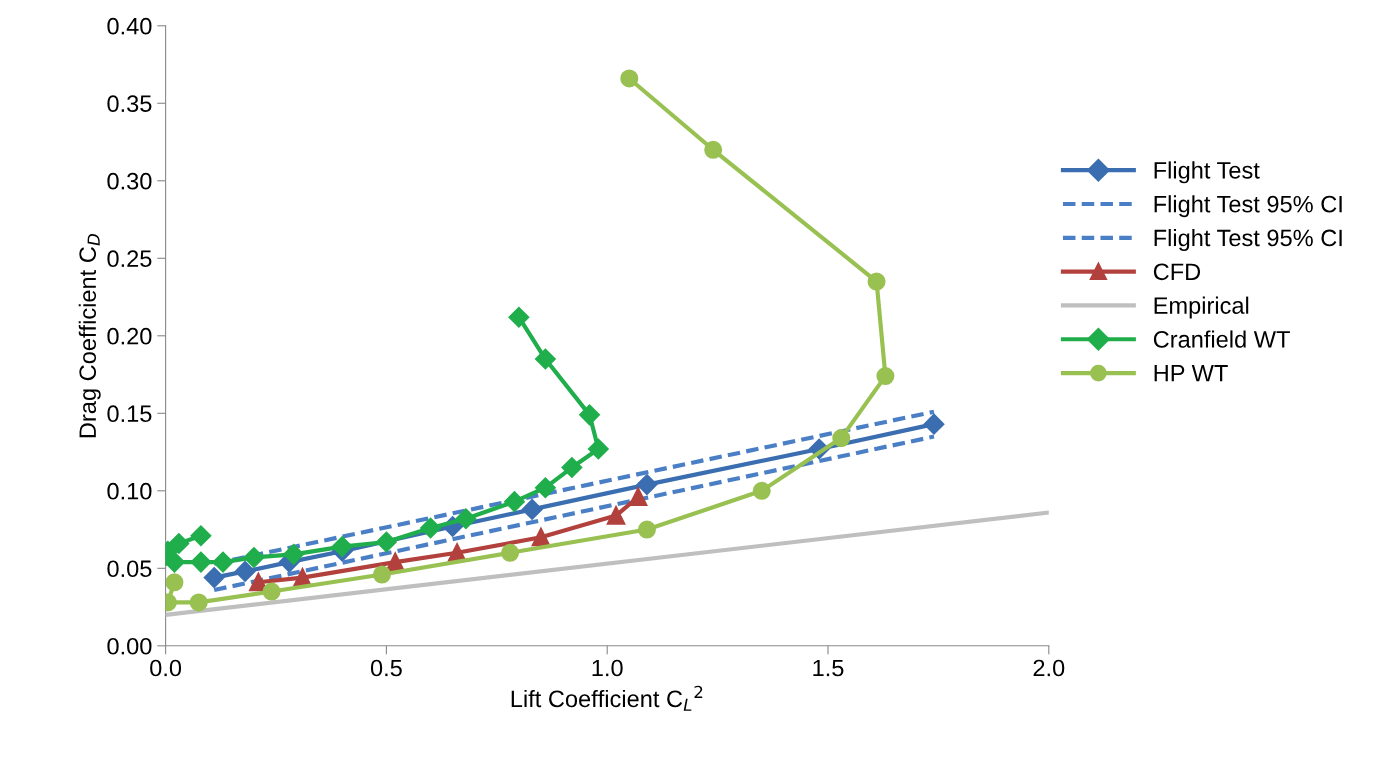 Image resolution: width=1380 pixels, height=758 pixels. Describe the element at coordinates (828, 668) in the screenshot. I see `x-tick-label: 1.5` at that location.